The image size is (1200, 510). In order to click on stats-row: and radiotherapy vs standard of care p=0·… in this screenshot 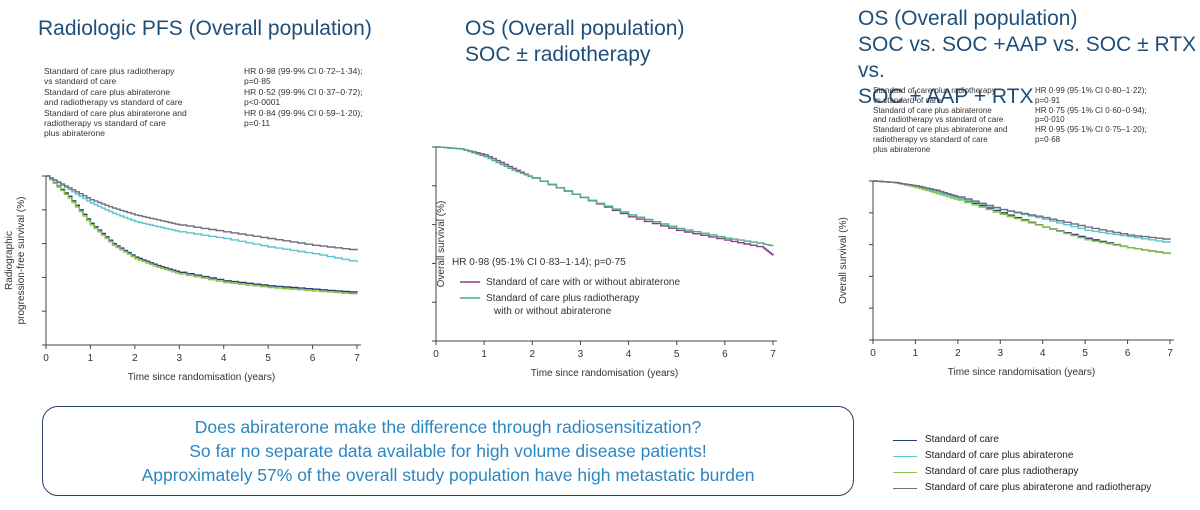, I will do `click(1010, 120)`.